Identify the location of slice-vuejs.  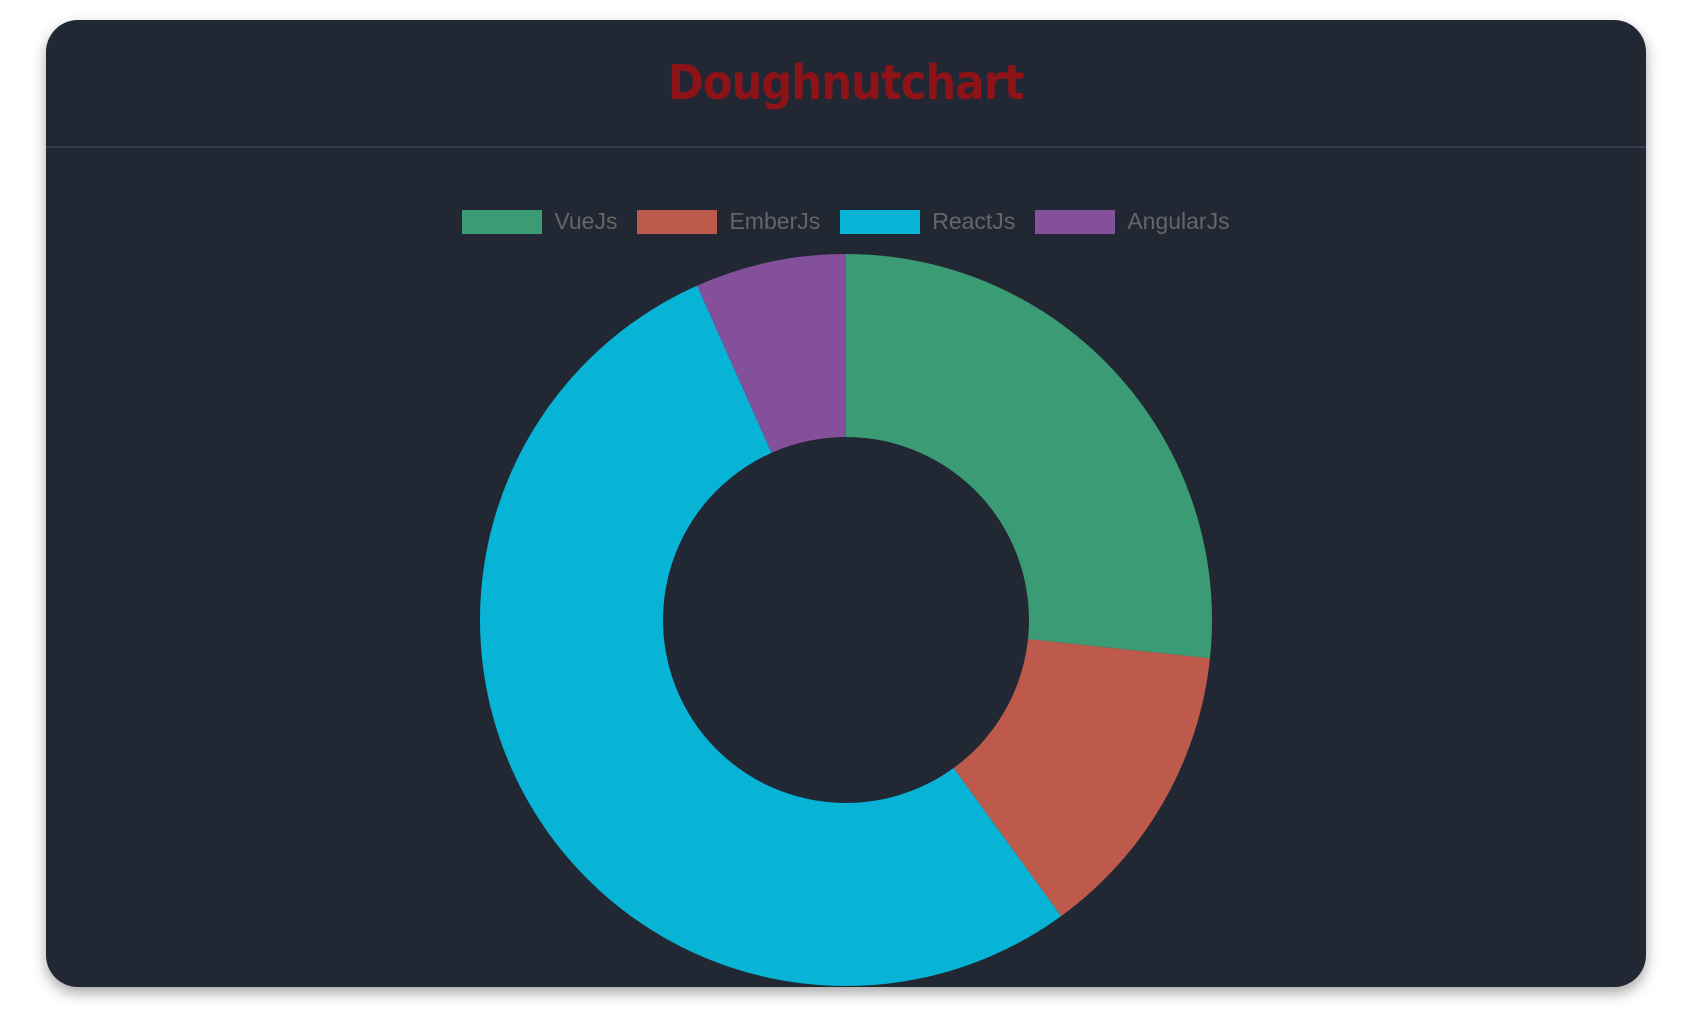
(1029, 456).